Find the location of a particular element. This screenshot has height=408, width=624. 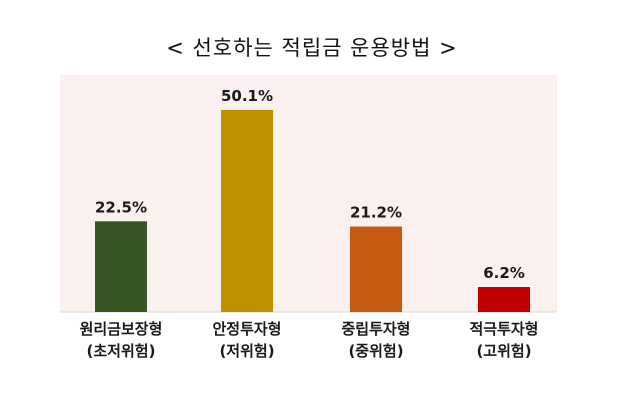

data-label-4: 6.2% is located at coordinates (504, 273).